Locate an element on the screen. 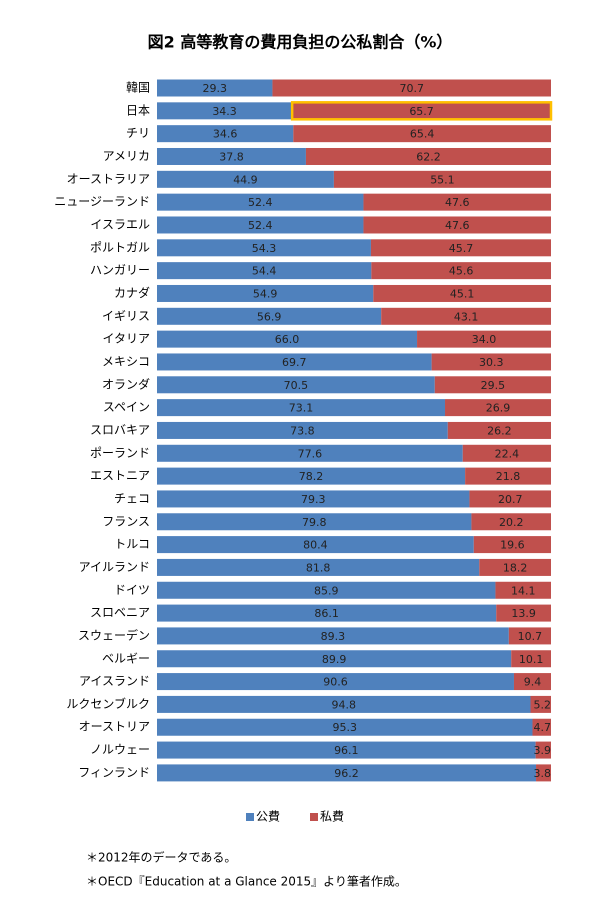 This screenshot has height=919, width=600. legend-swatch is located at coordinates (314, 817).